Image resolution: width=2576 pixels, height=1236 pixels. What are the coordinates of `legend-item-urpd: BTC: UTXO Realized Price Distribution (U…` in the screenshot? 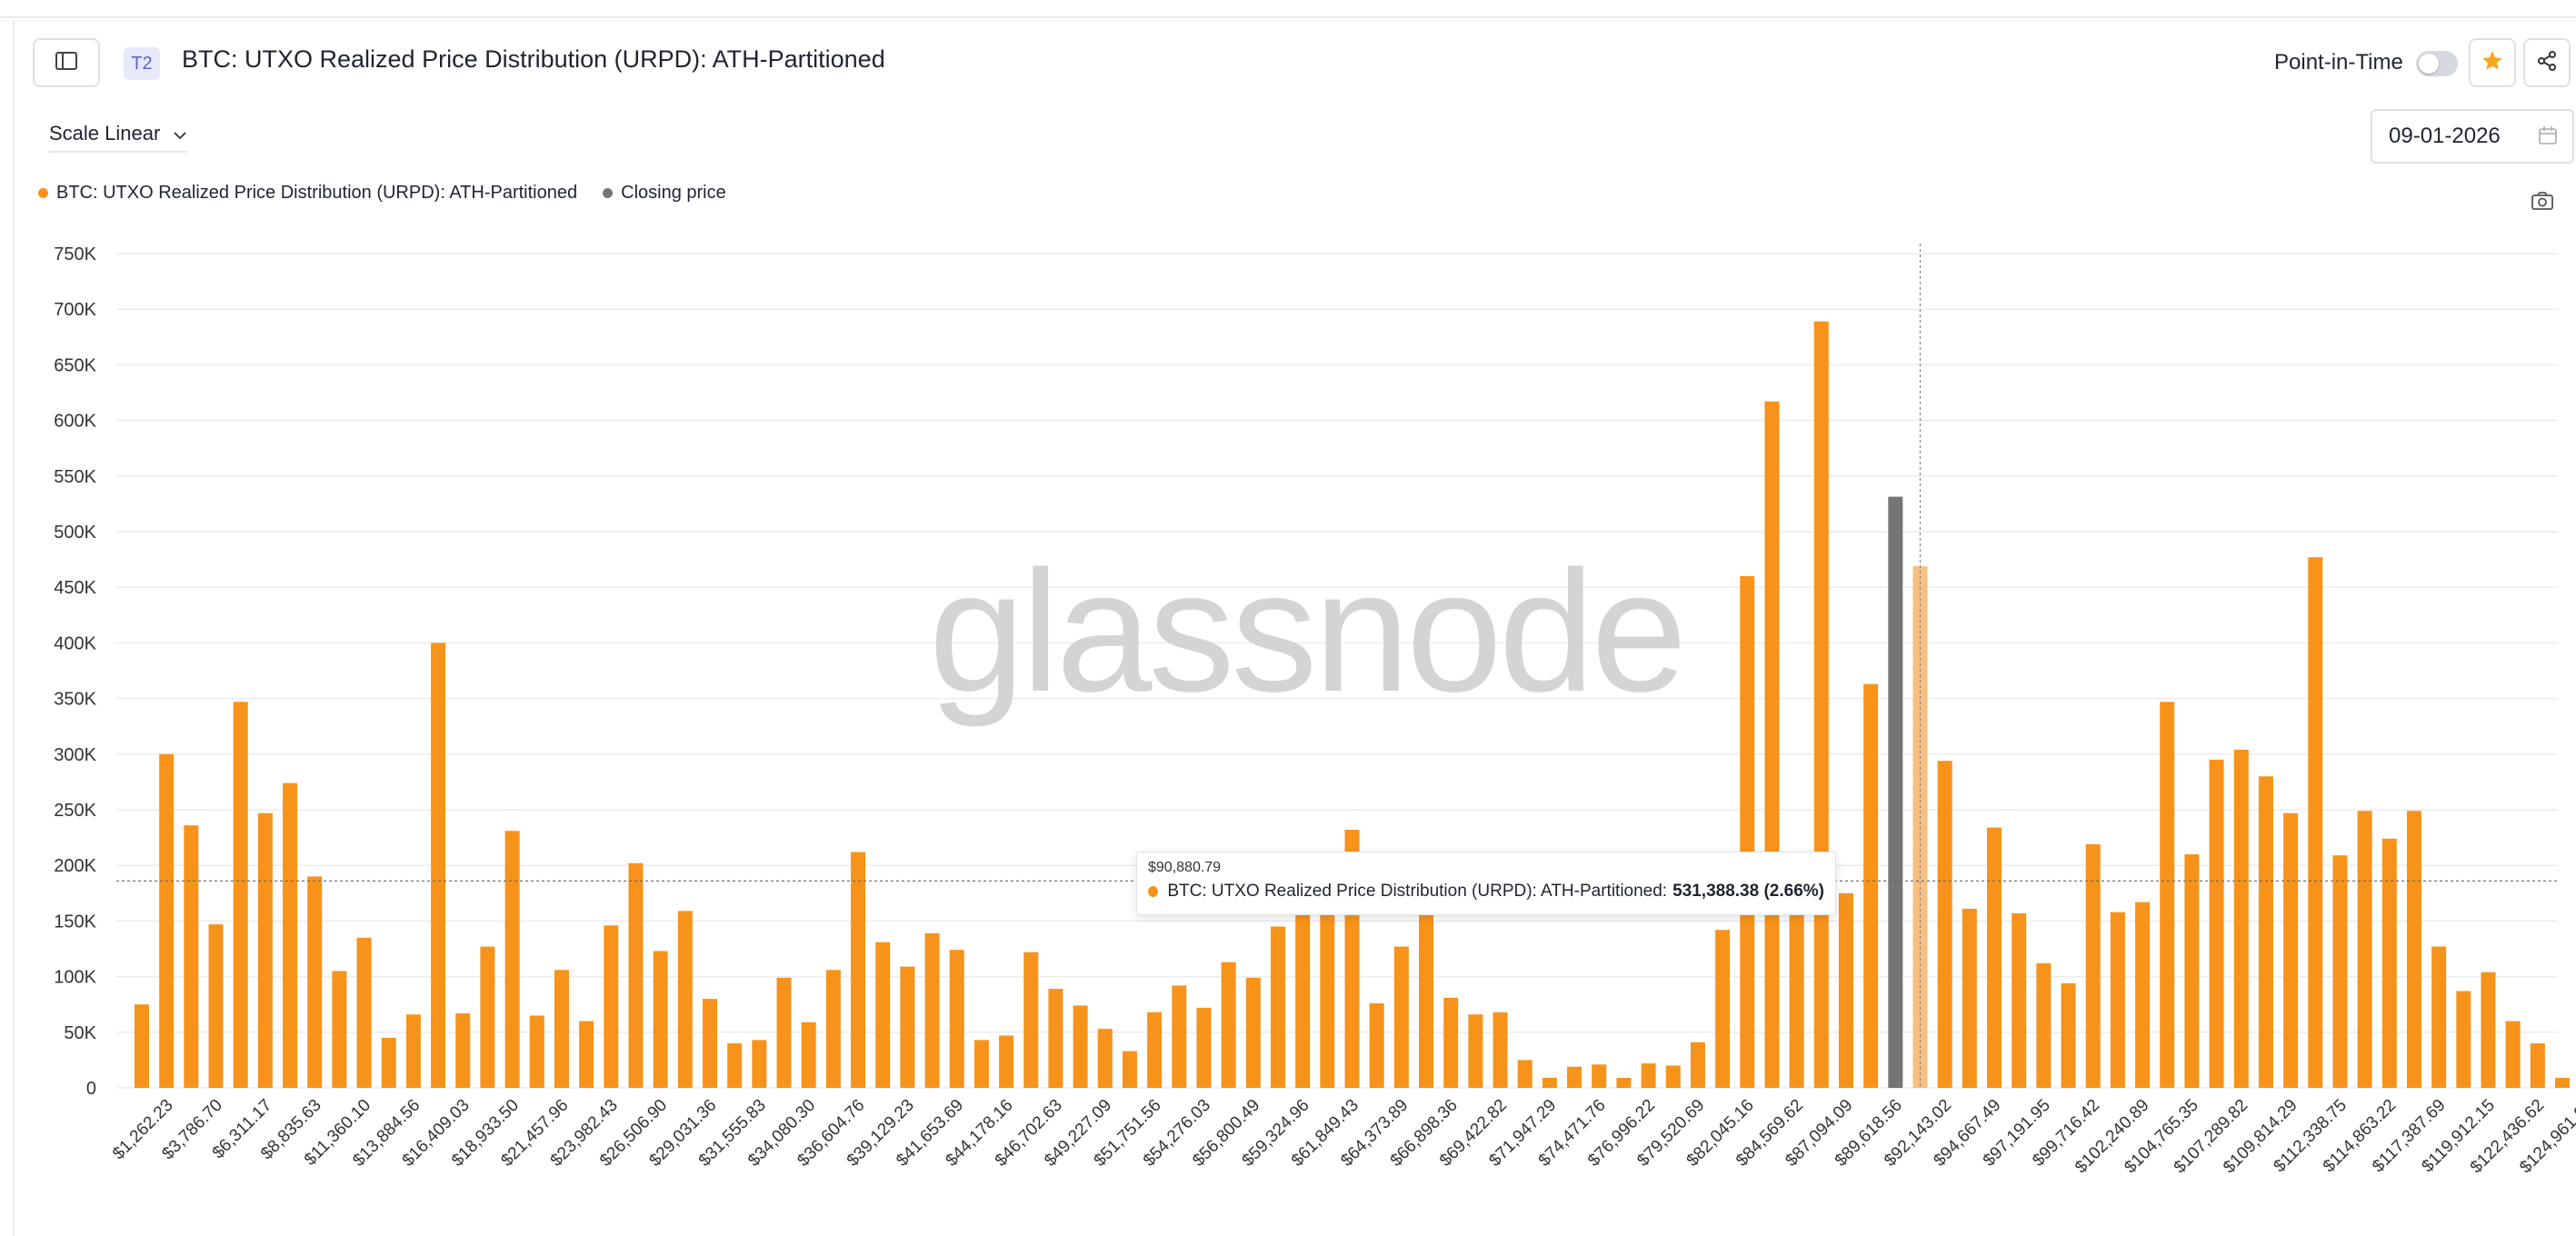 It's located at (307, 193).